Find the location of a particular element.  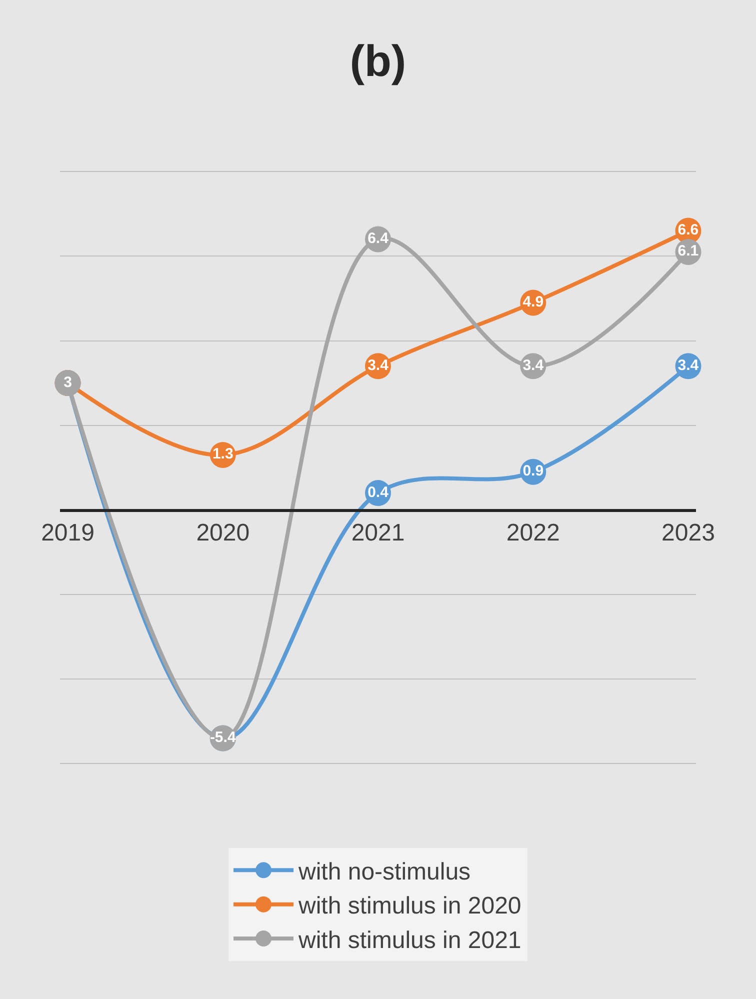

legend-label: with no-stimulus is located at coordinates (384, 872).